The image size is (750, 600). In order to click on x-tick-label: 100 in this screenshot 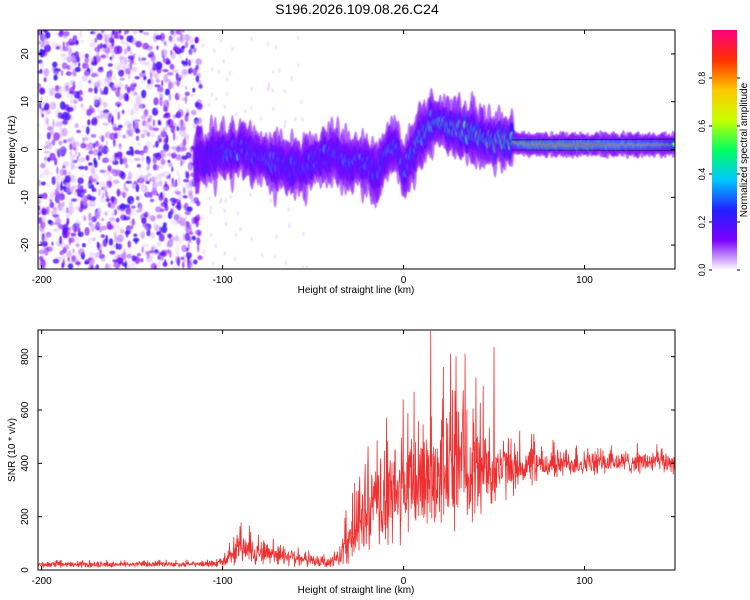, I will do `click(584, 581)`.